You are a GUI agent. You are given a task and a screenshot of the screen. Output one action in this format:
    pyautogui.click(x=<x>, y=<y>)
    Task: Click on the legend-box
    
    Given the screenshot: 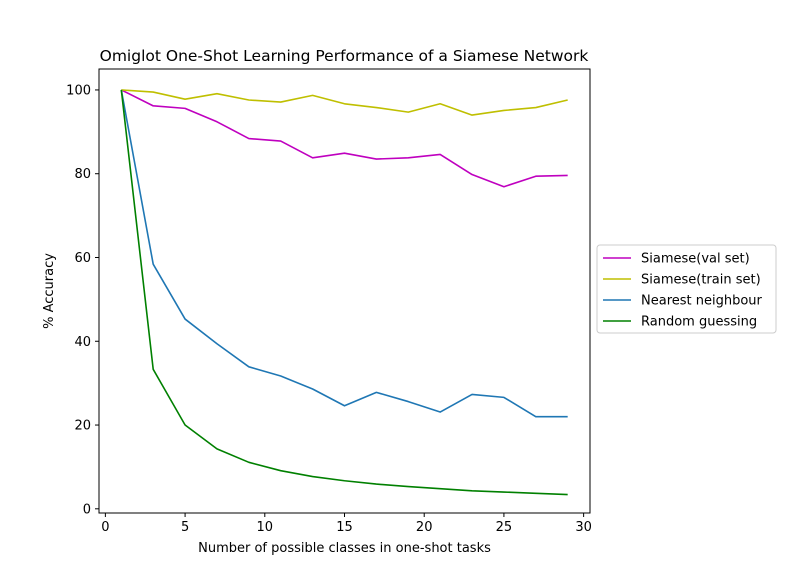 What is the action you would take?
    pyautogui.click(x=686, y=289)
    